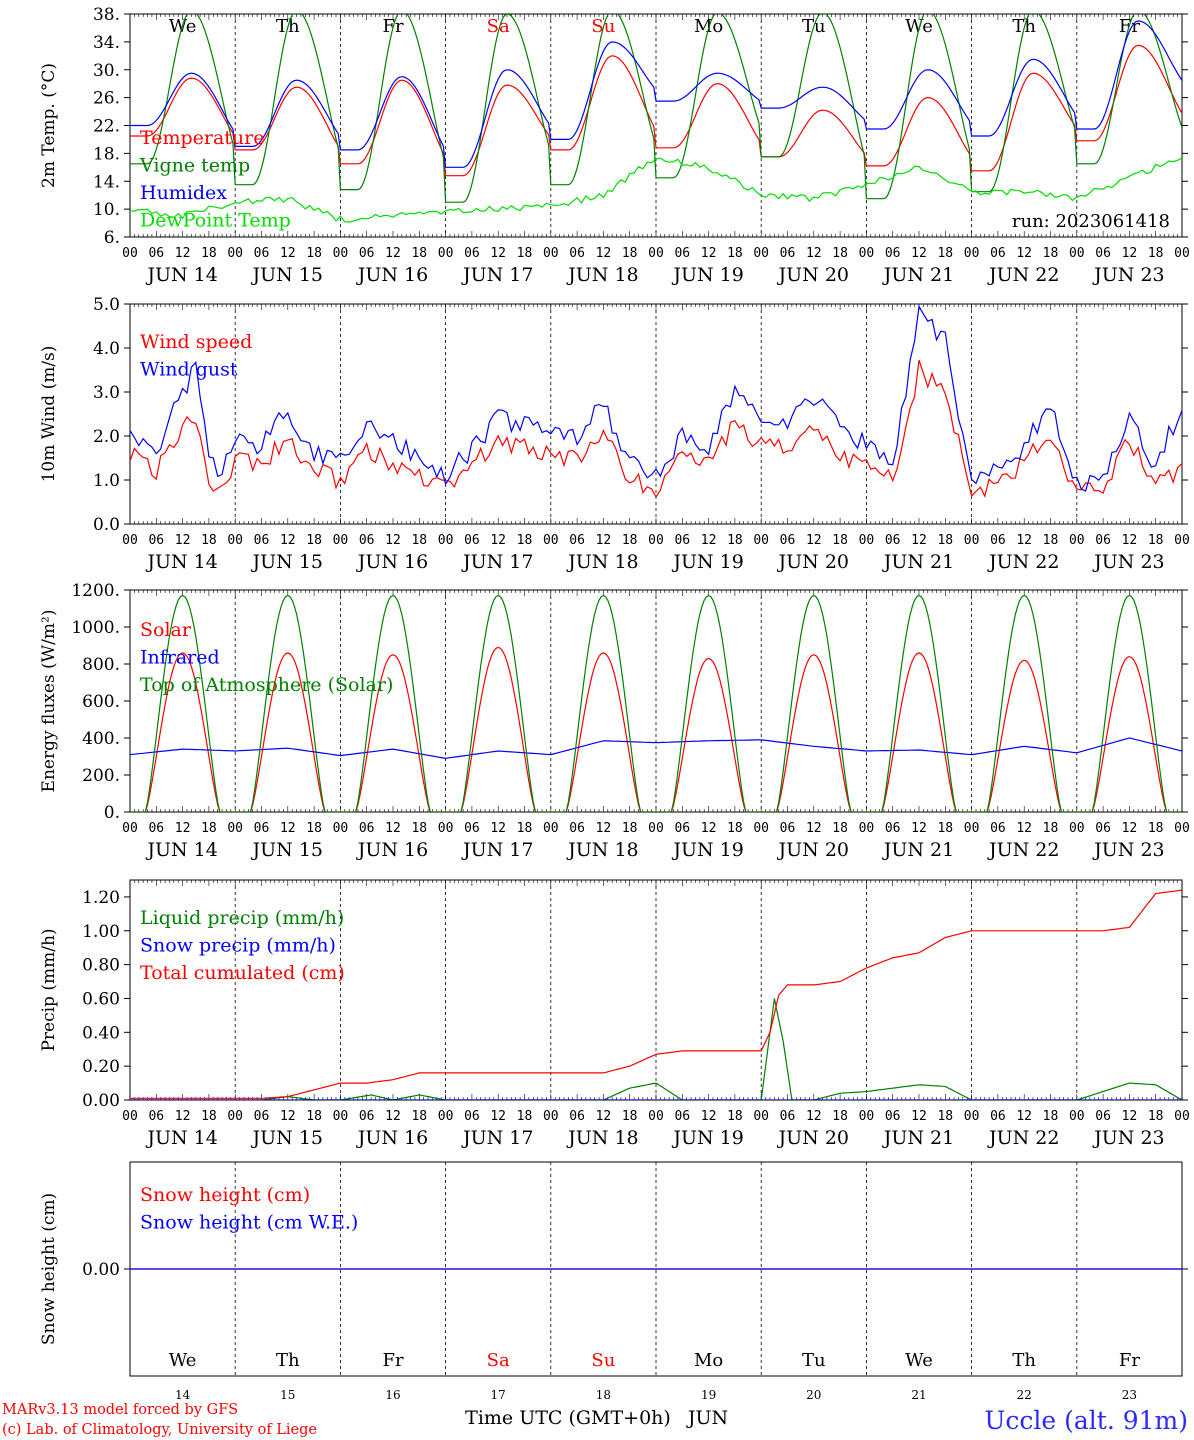  What do you see at coordinates (106, 99) in the screenshot?
I see `y-tick-label: 26.` at bounding box center [106, 99].